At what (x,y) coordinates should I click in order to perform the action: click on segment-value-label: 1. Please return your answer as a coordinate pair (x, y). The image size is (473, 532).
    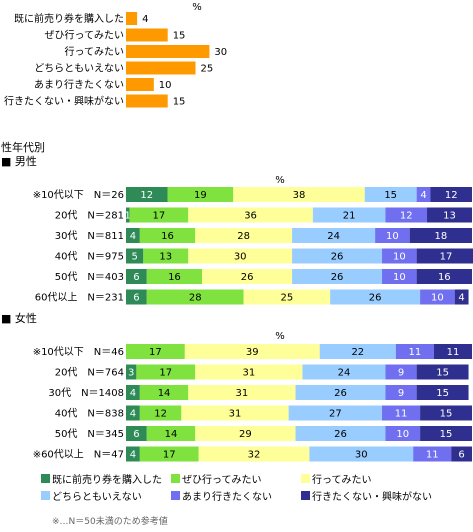
    Looking at the image, I should click on (128, 216).